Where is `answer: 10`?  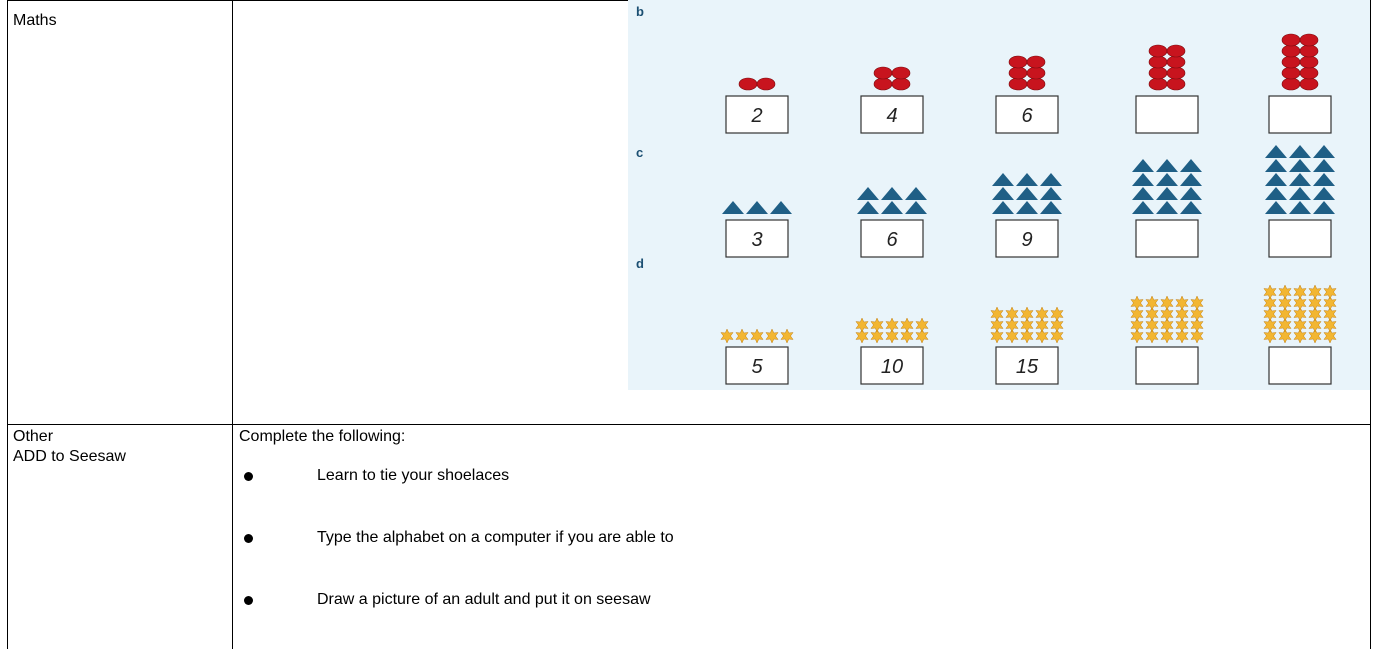 answer: 10 is located at coordinates (892, 367).